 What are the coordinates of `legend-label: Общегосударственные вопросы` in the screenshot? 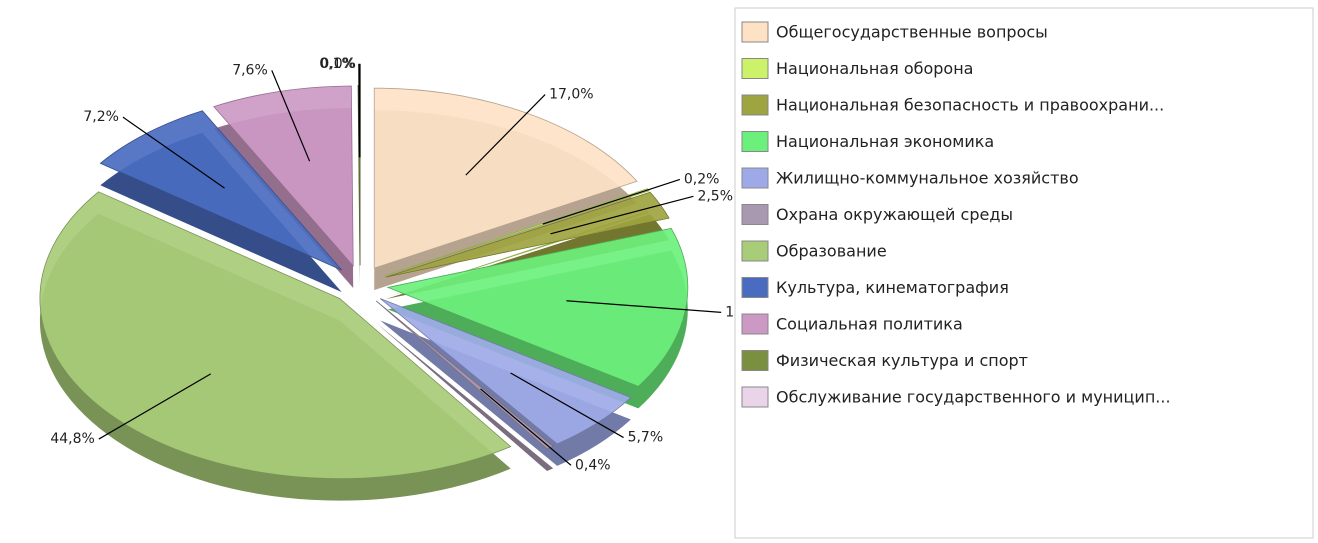 It's located at (912, 32).